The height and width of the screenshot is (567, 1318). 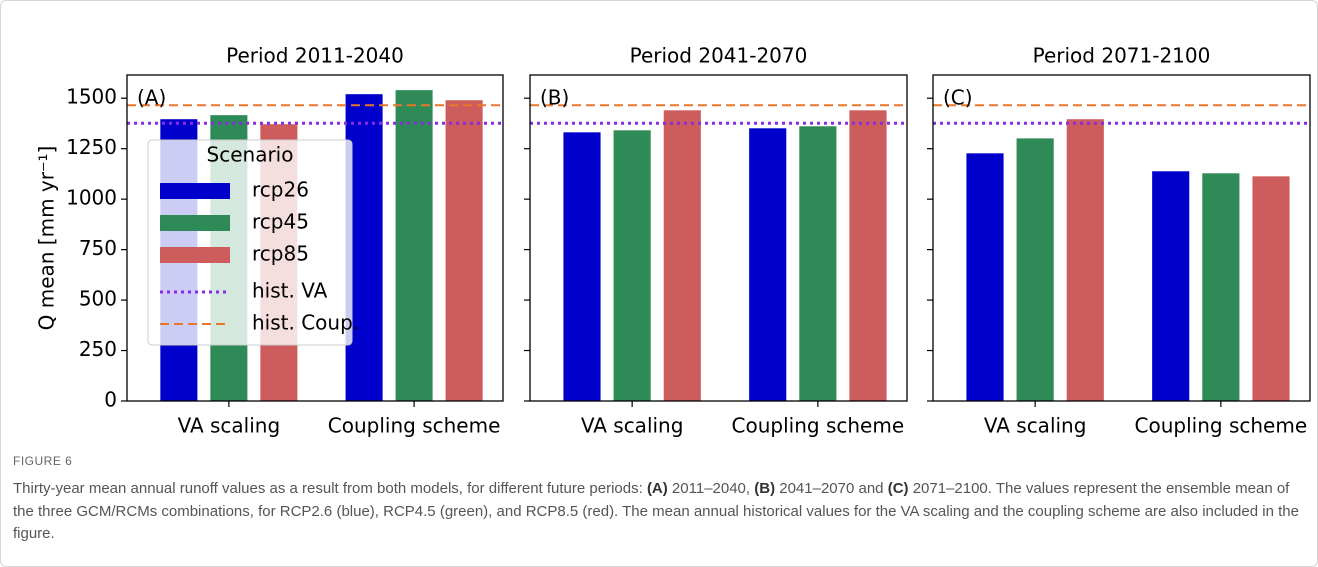 What do you see at coordinates (958, 98) in the screenshot?
I see `panel-label: (C)` at bounding box center [958, 98].